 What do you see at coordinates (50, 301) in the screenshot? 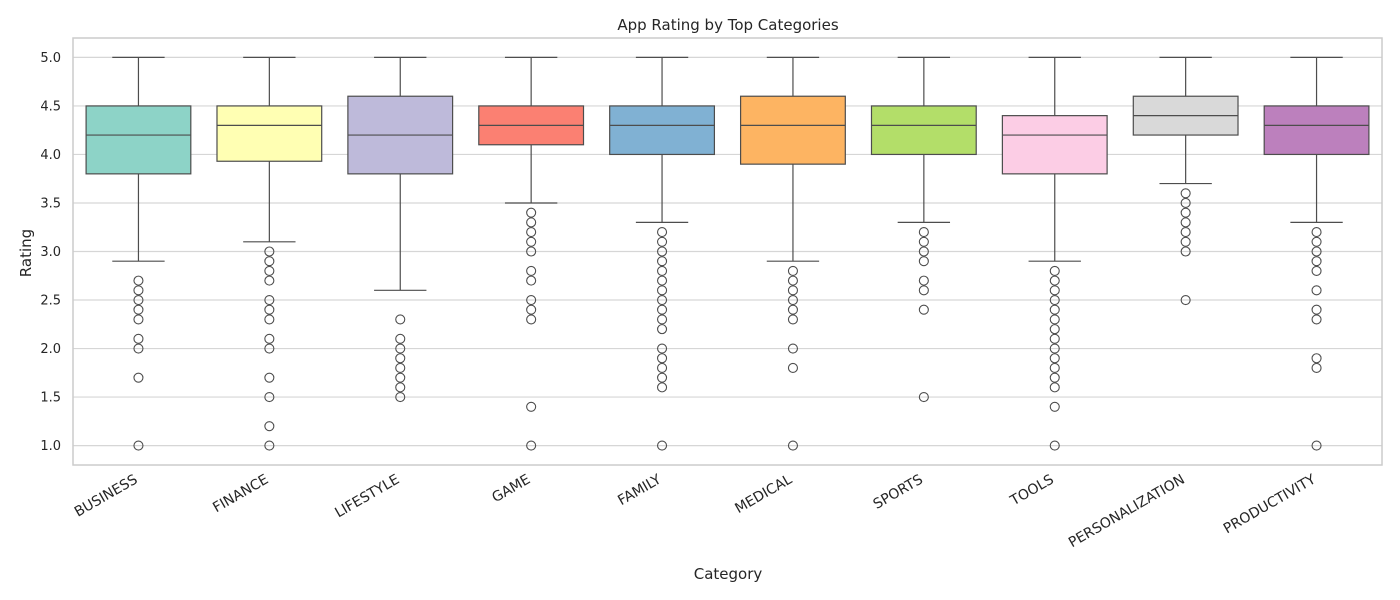
I see `y-tick-label: 2.5` at bounding box center [50, 301].